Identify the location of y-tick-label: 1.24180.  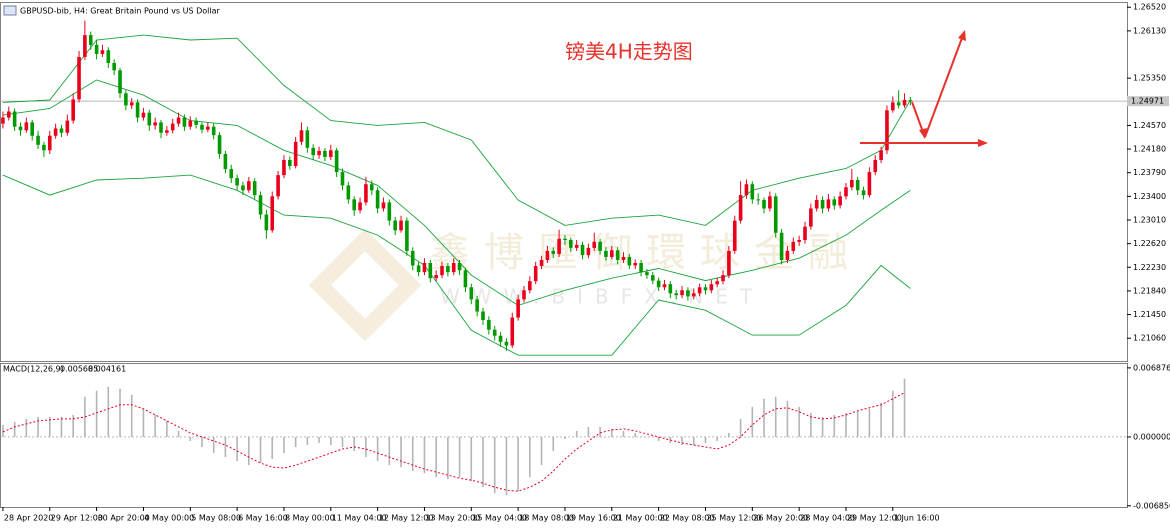
(1149, 149).